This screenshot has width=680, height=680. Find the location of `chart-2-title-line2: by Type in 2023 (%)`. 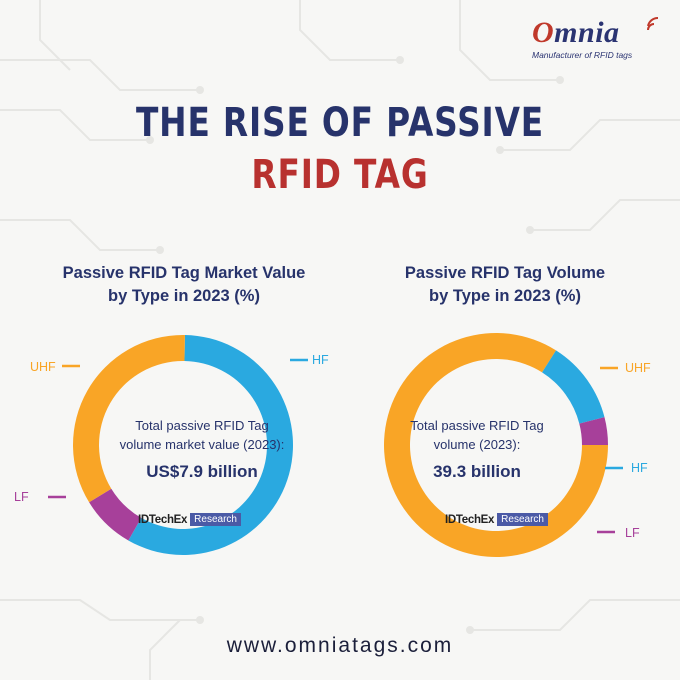

chart-2-title-line2: by Type in 2023 (%) is located at coordinates (505, 296).